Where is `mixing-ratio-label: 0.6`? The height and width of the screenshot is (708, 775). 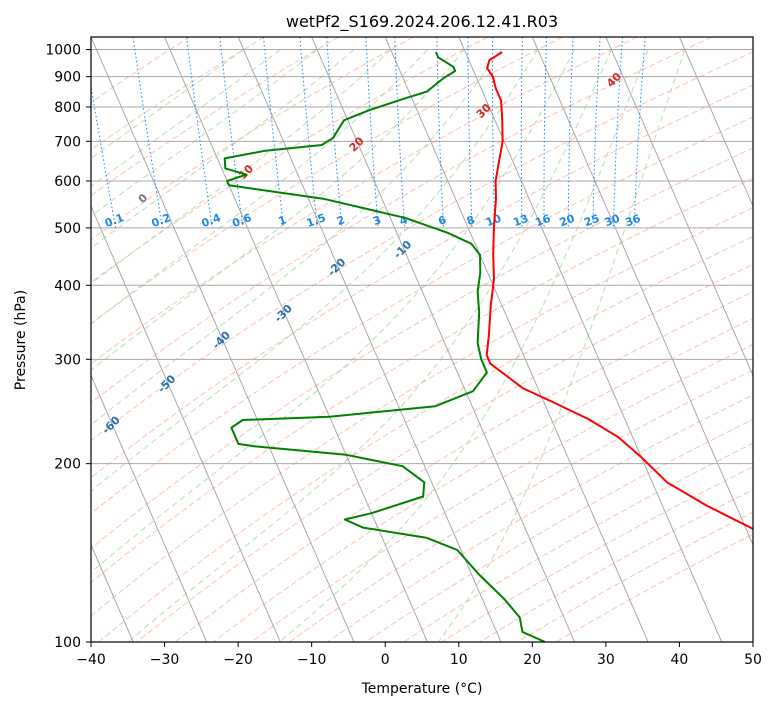 mixing-ratio-label: 0.6 is located at coordinates (241, 220).